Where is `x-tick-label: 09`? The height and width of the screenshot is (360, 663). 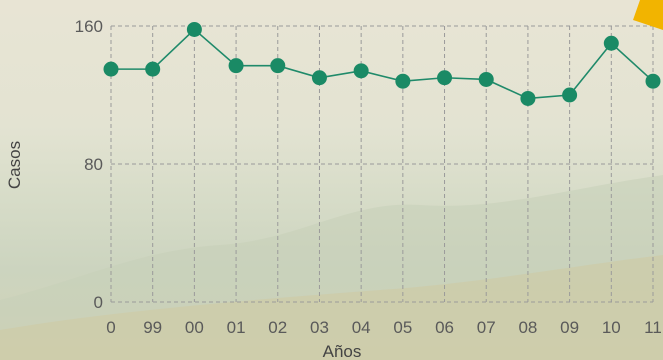
x-tick-label: 09 is located at coordinates (569, 327).